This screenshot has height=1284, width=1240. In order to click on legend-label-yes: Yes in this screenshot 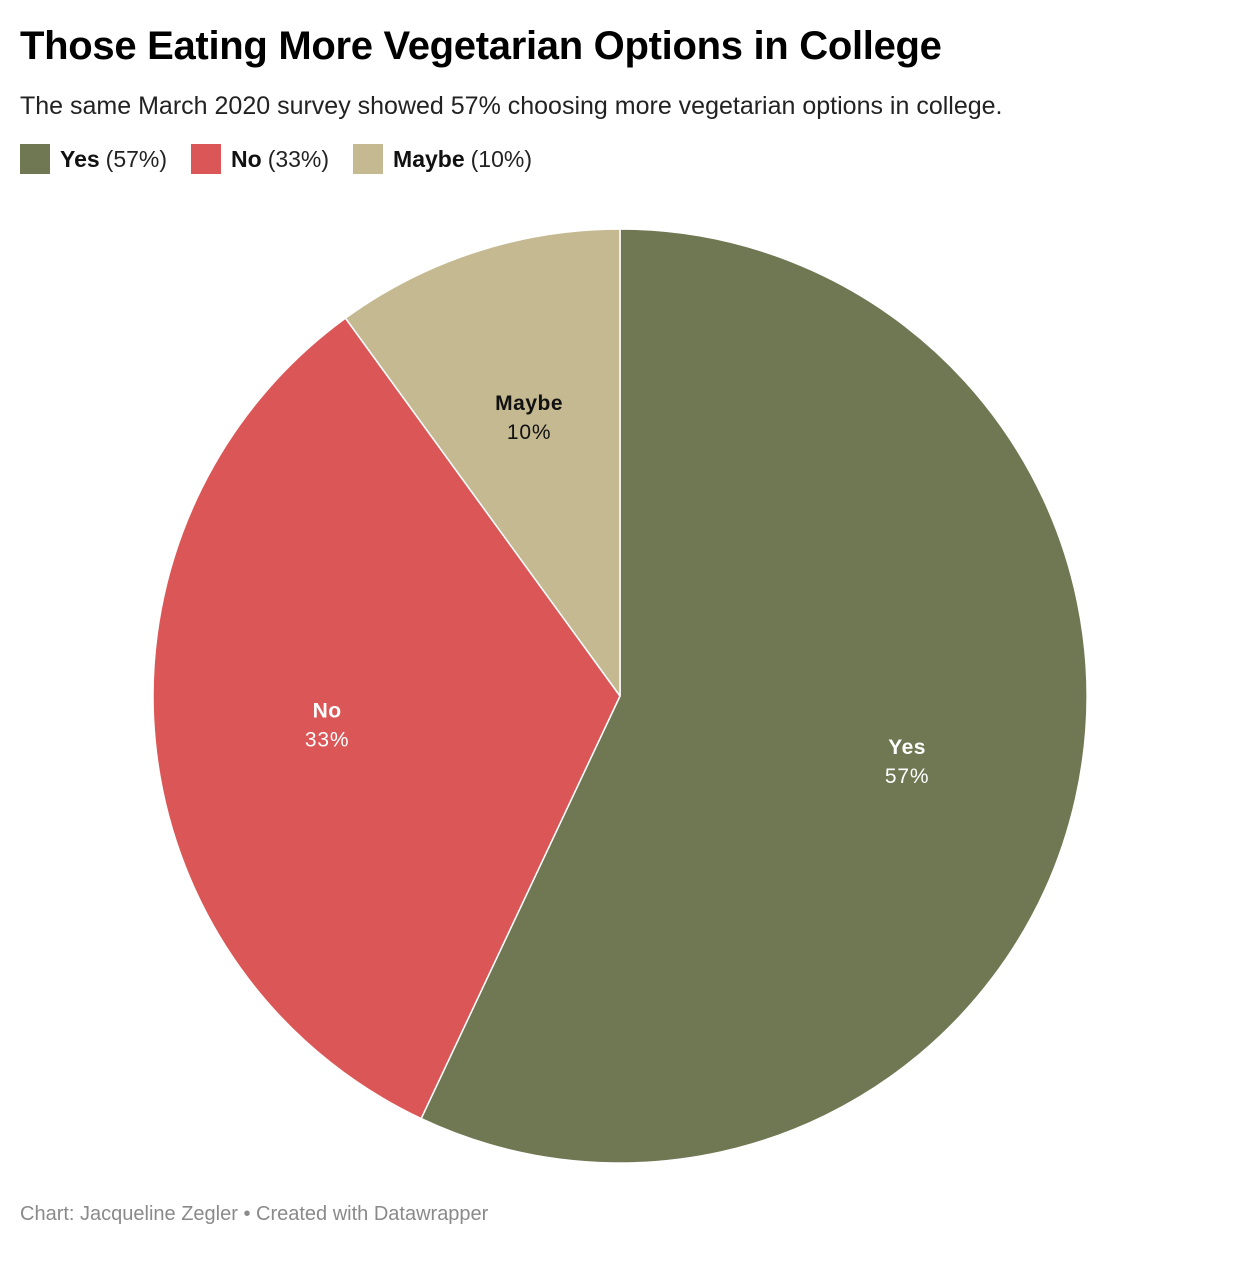, I will do `click(80, 158)`.